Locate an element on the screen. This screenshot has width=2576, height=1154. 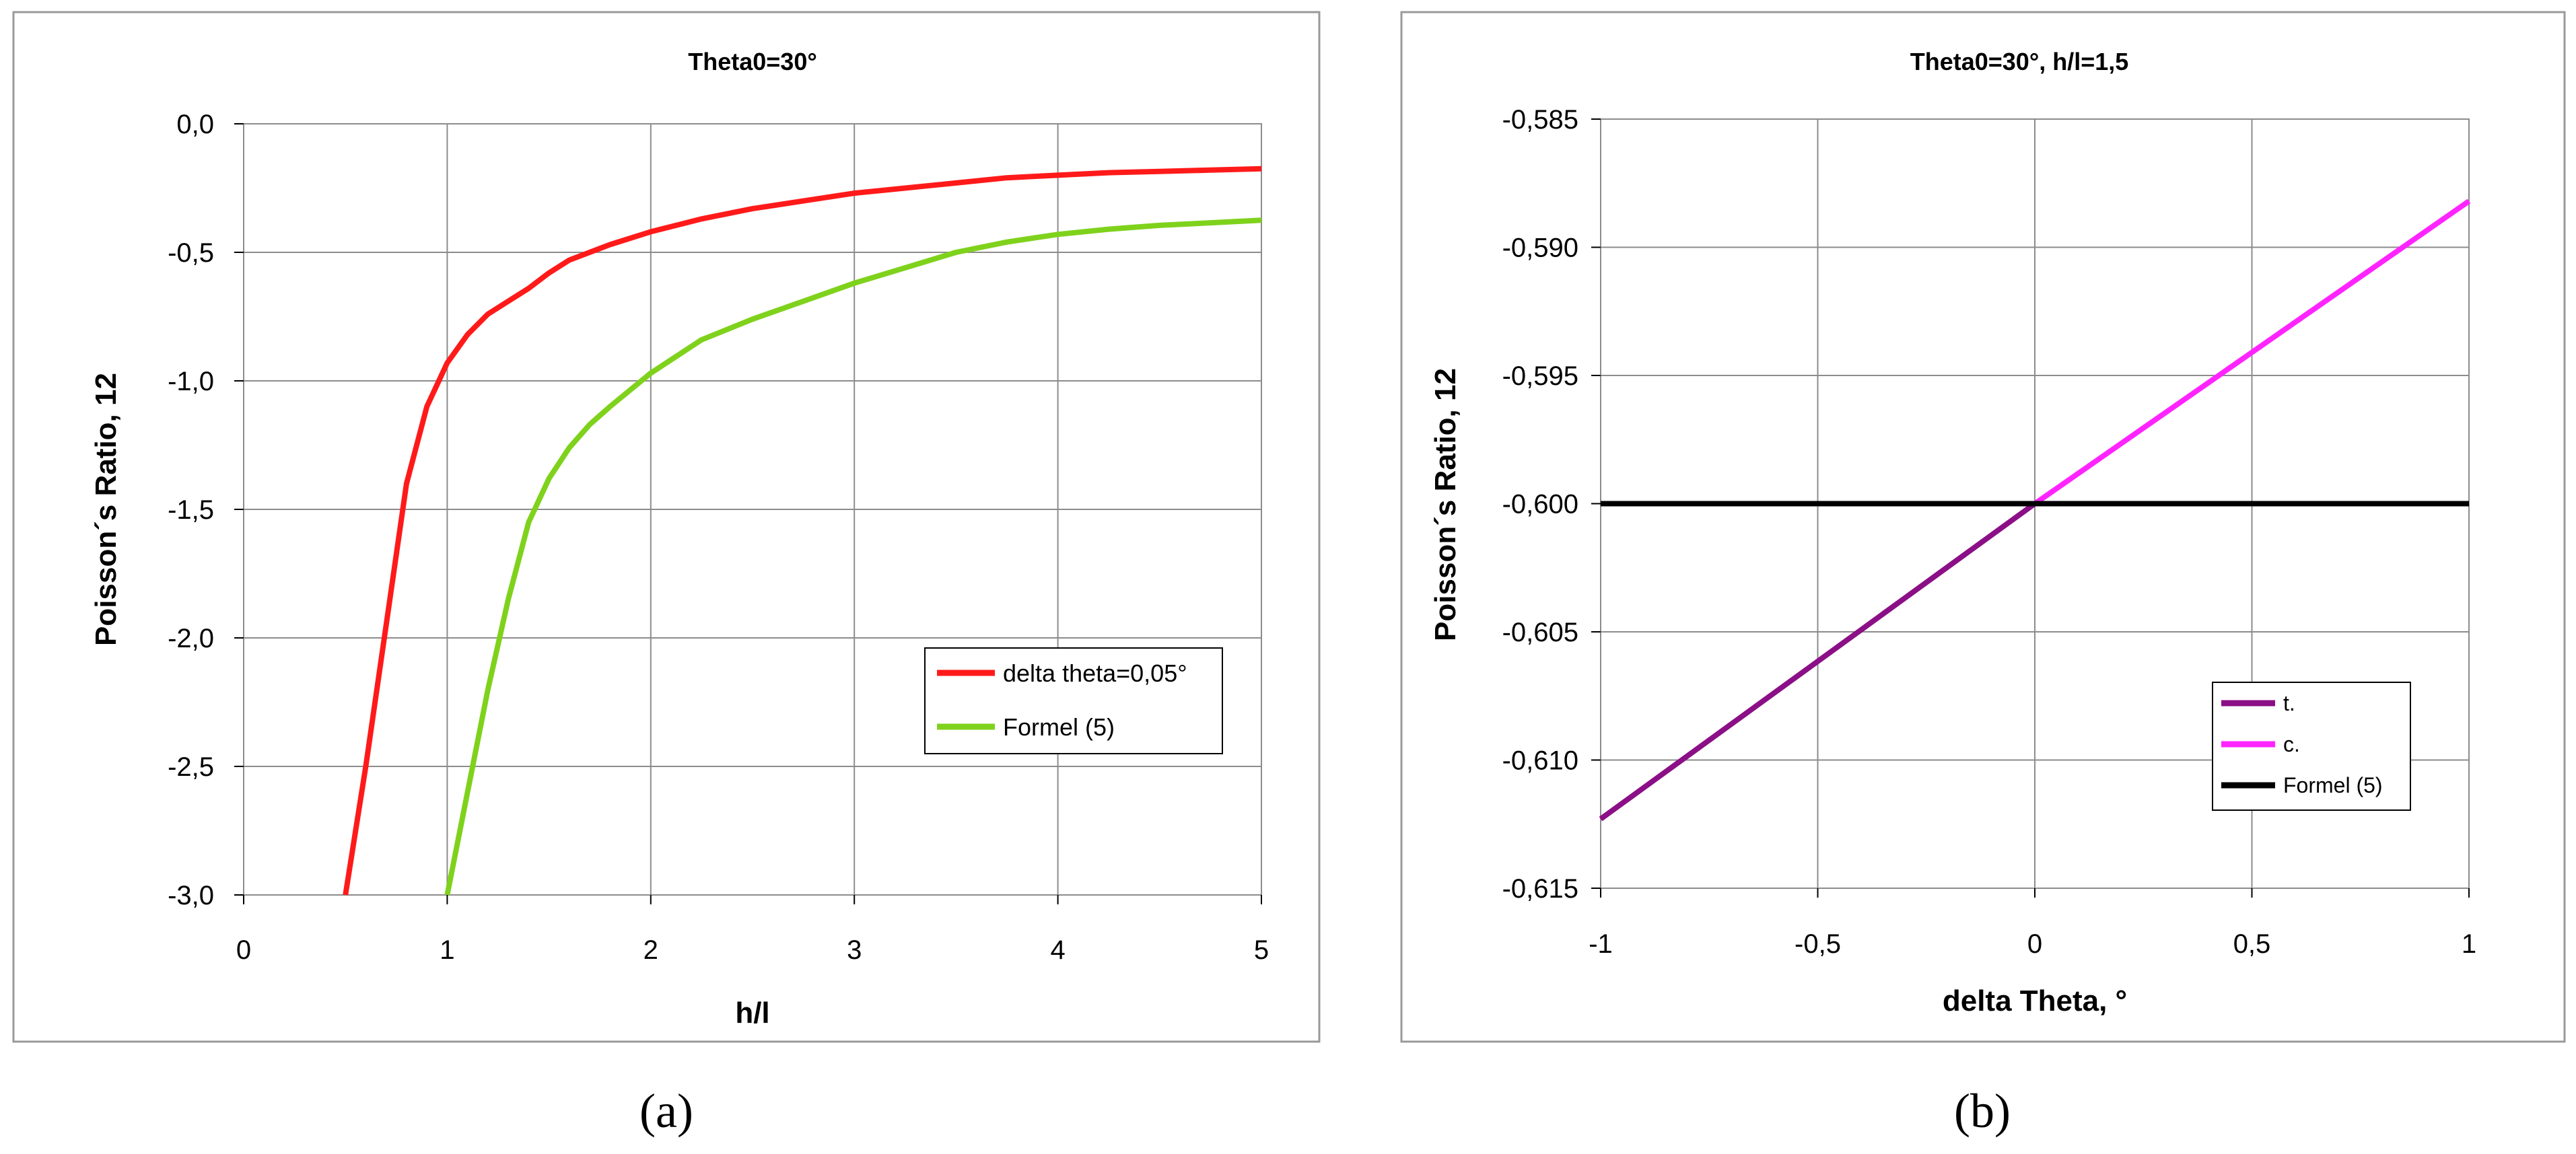
x-tick-label: 5 is located at coordinates (1261, 950).